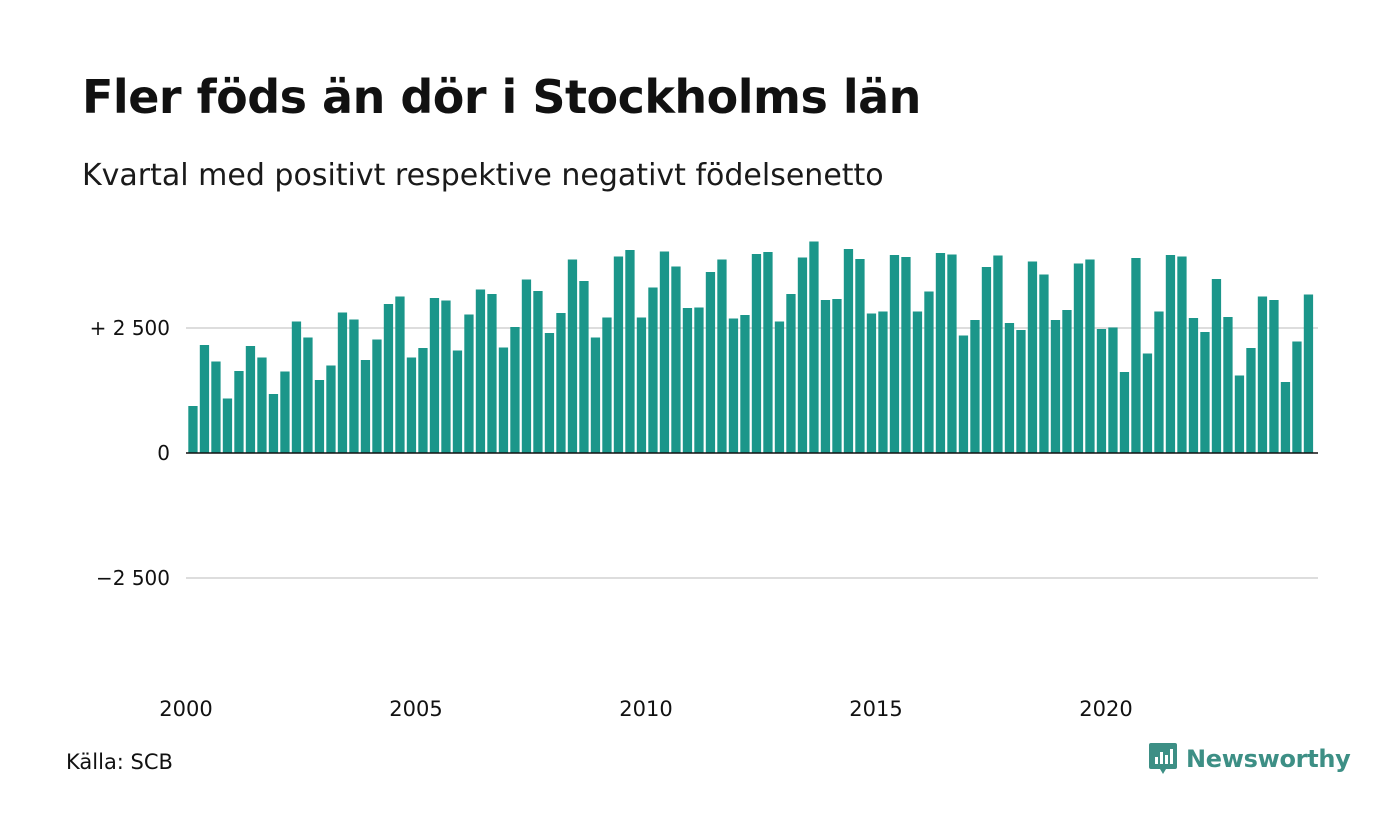 The height and width of the screenshot is (840, 1400). What do you see at coordinates (130, 328) in the screenshot?
I see `y-tick-label: + 2 500` at bounding box center [130, 328].